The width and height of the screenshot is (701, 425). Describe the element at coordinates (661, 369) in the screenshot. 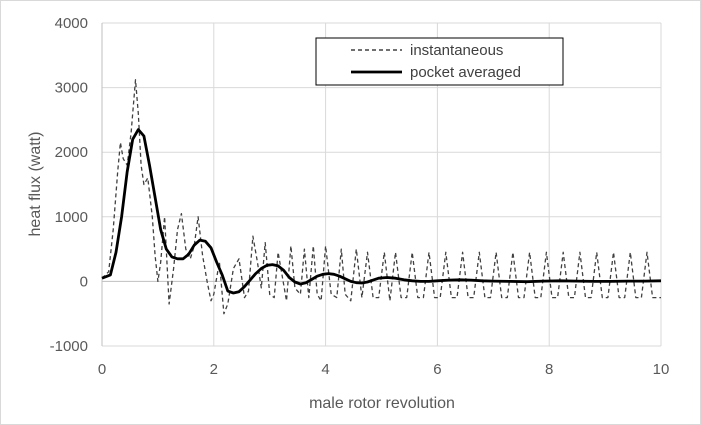

I see `x-tick-label: 10` at that location.